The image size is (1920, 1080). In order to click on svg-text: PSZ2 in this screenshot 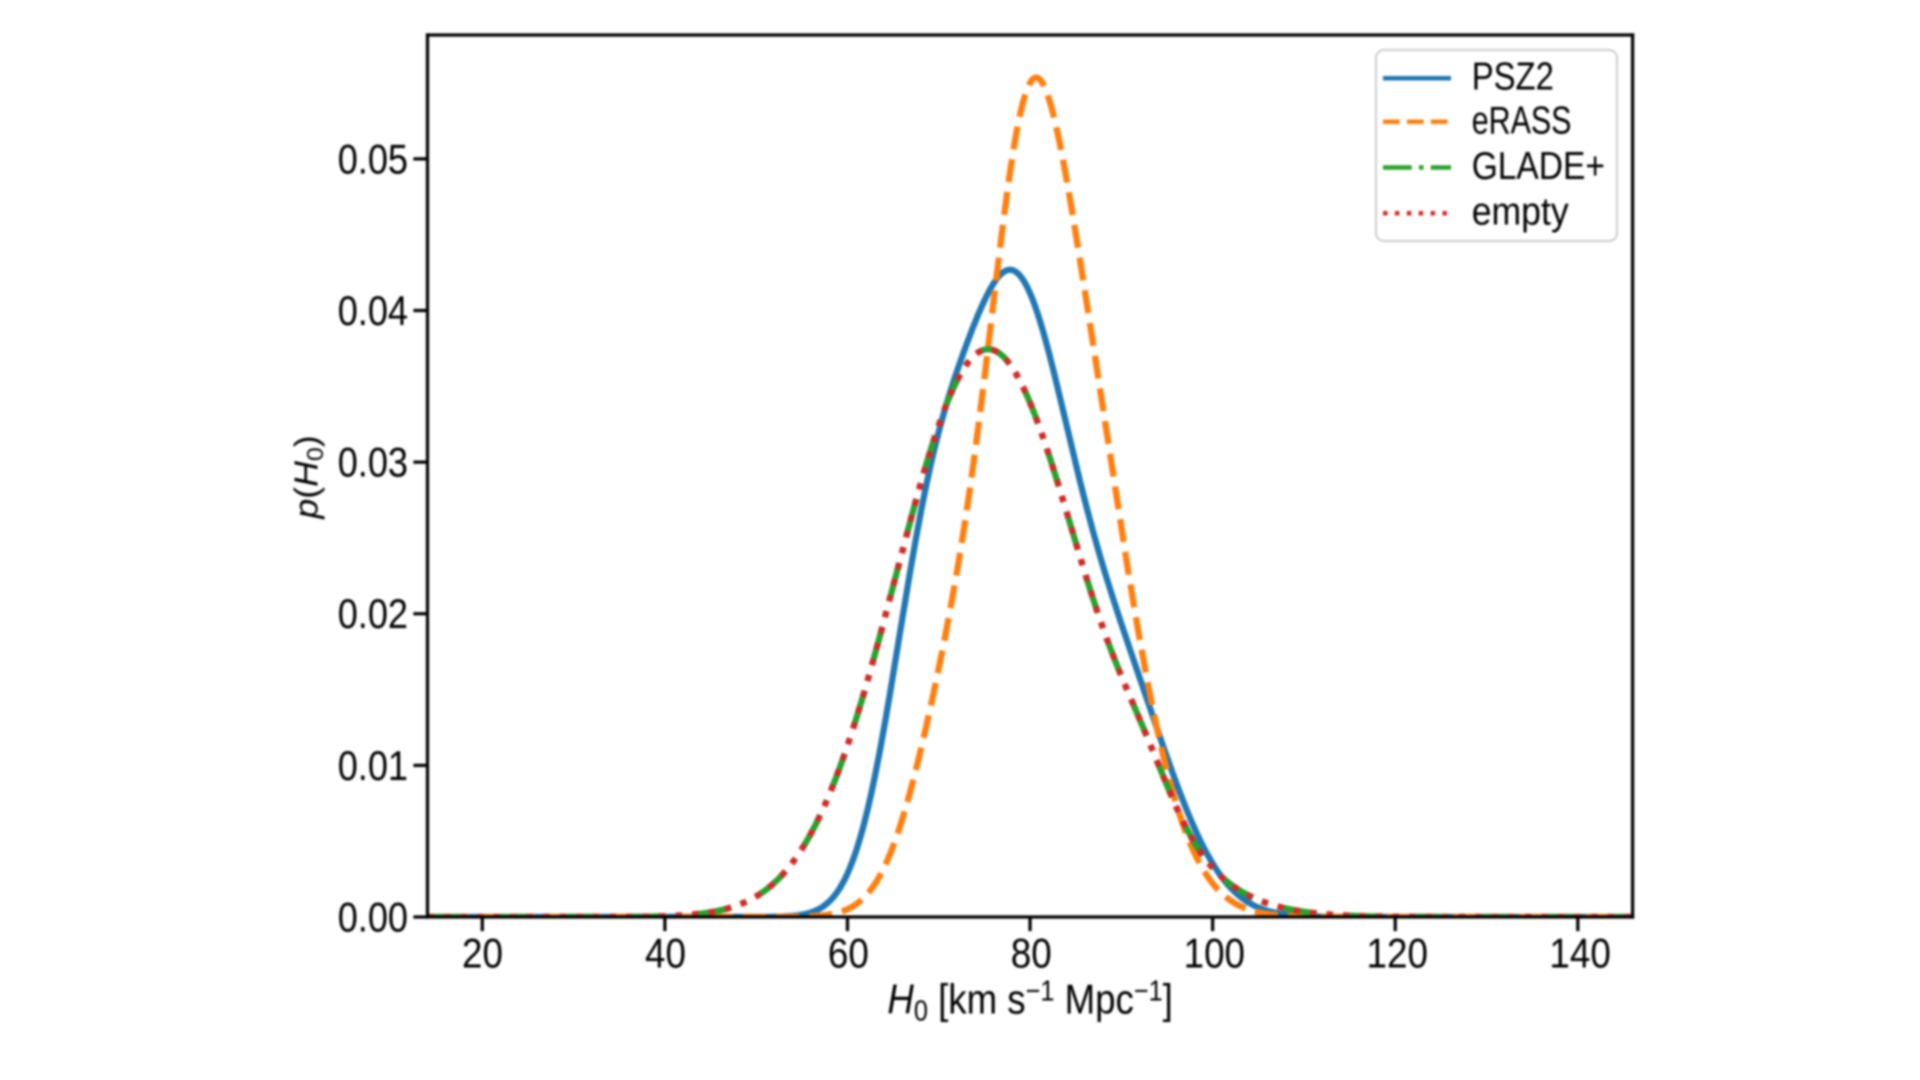, I will do `click(1513, 76)`.